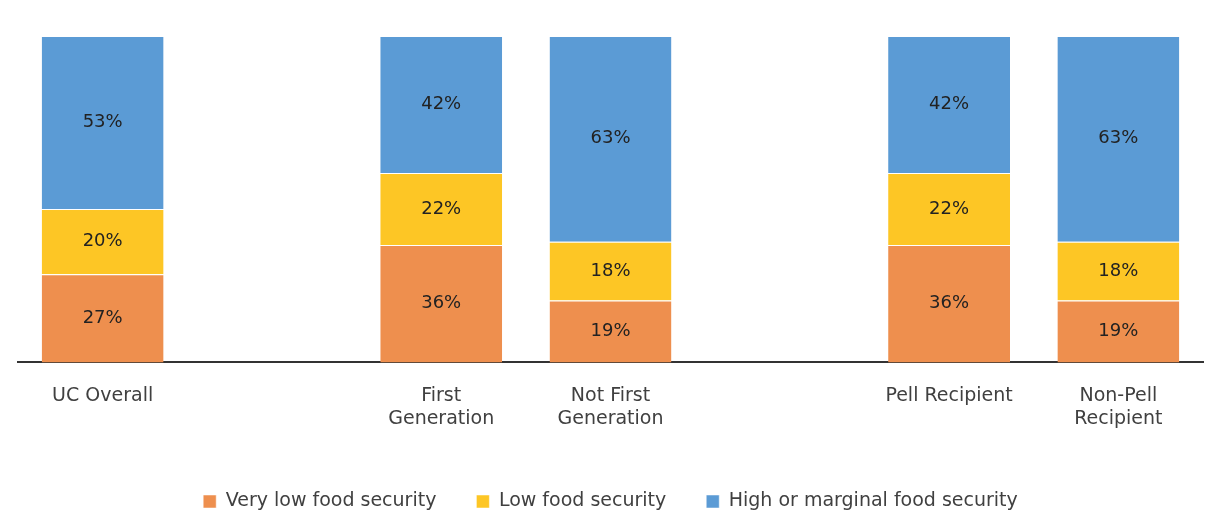  What do you see at coordinates (949, 393) in the screenshot?
I see `x-tick-label: Pell Recipient` at bounding box center [949, 393].